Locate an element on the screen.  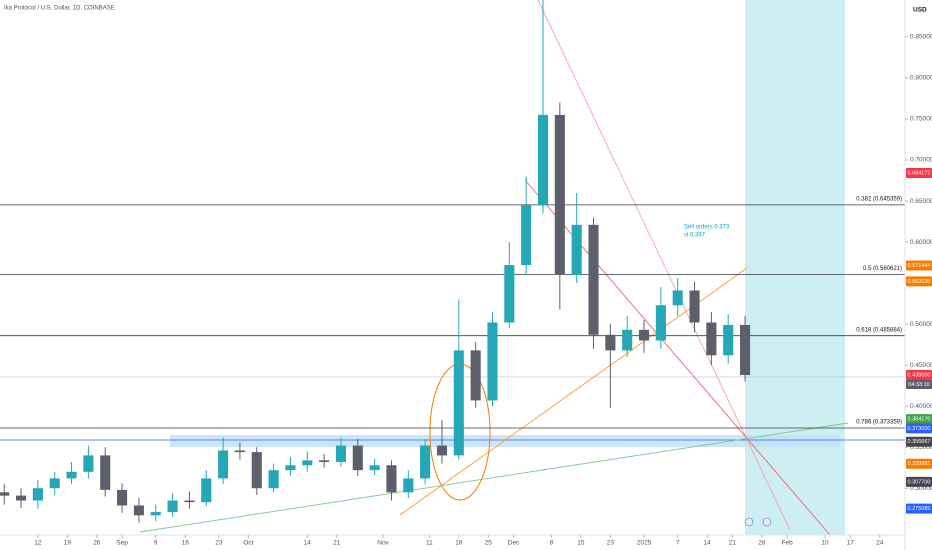
x-tick-label: 2025 is located at coordinates (644, 543).